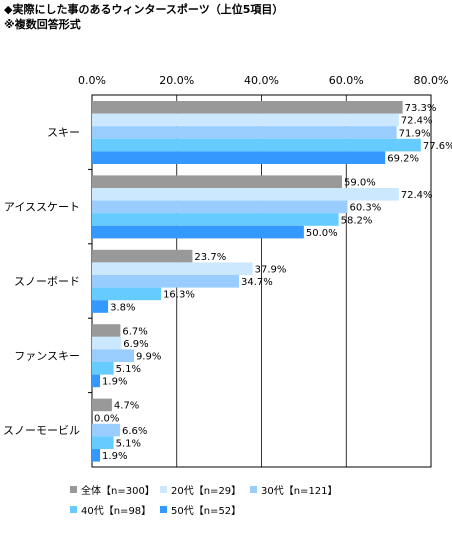  What do you see at coordinates (42, 24) in the screenshot?
I see `chart-subtitle: ※複数回答形式` at bounding box center [42, 24].